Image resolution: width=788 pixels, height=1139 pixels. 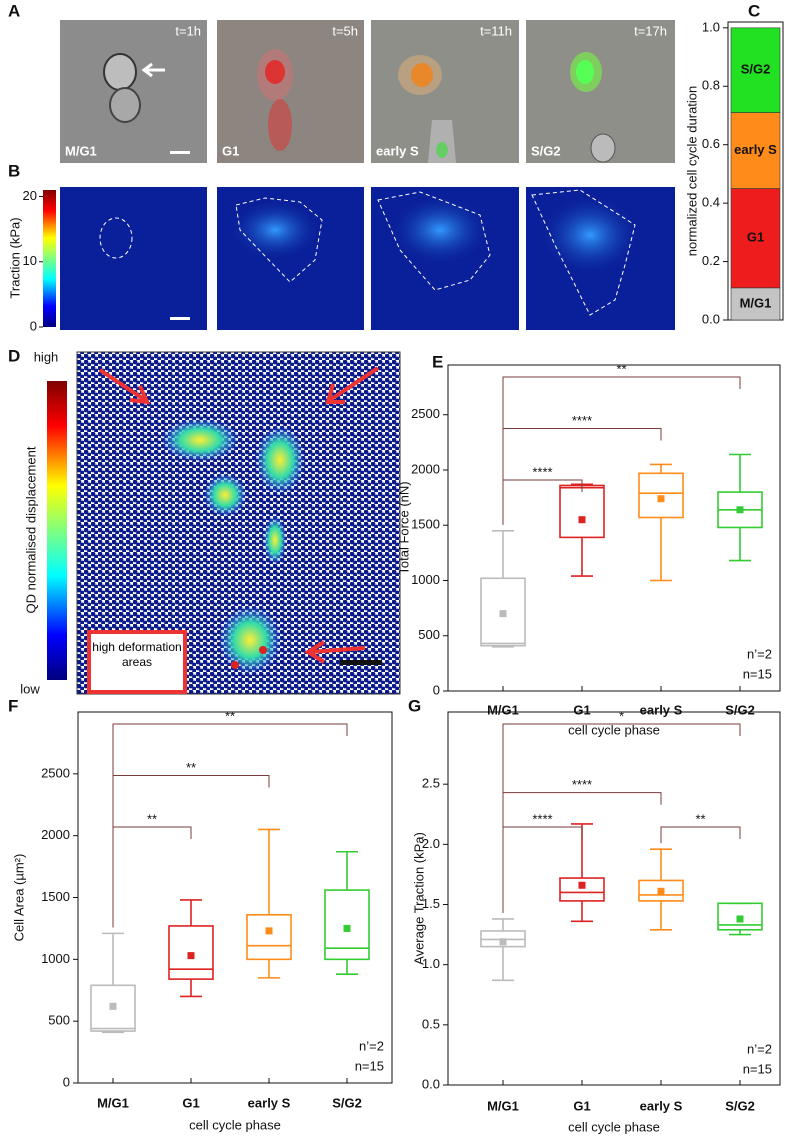 I want to click on colorbar-tick-label: 10, so click(x=30, y=260).